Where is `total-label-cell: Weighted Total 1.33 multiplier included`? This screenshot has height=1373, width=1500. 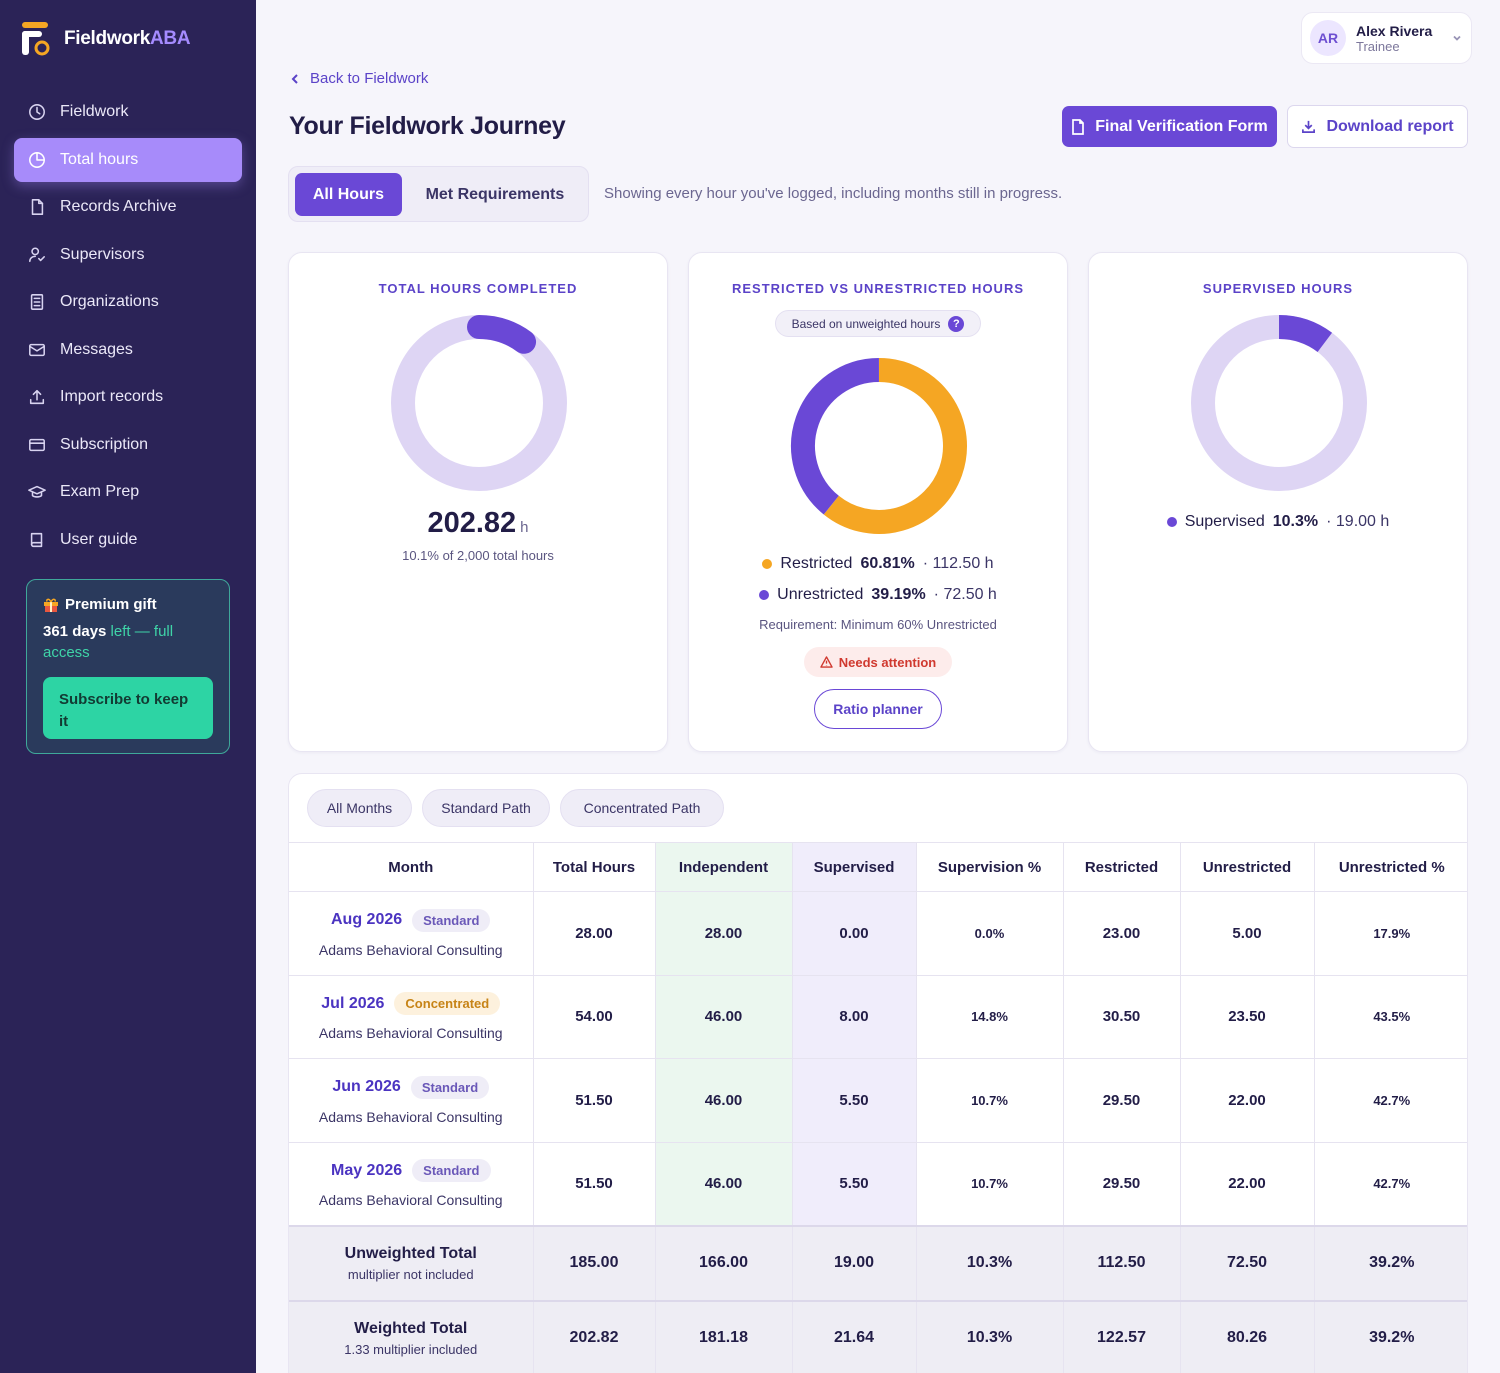 total-label-cell: Weighted Total 1.33 multiplier included is located at coordinates (411, 1336).